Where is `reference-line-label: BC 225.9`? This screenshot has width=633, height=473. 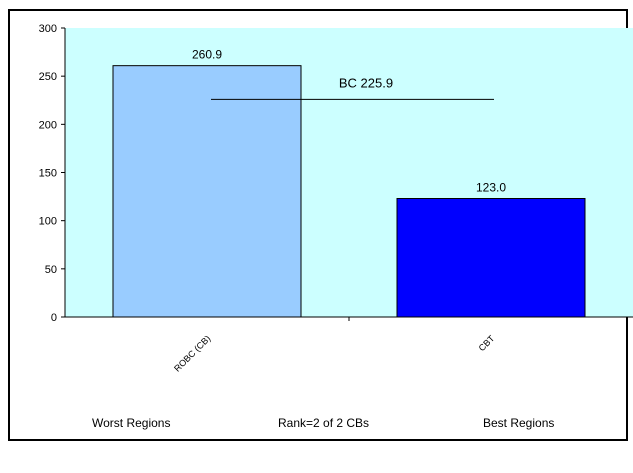
reference-line-label: BC 225.9 is located at coordinates (366, 82).